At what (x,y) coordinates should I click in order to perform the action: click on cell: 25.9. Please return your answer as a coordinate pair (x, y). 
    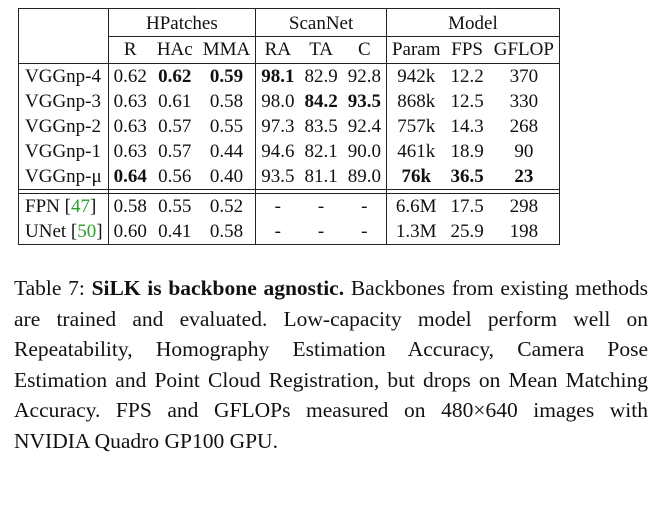
    Looking at the image, I should click on (467, 232).